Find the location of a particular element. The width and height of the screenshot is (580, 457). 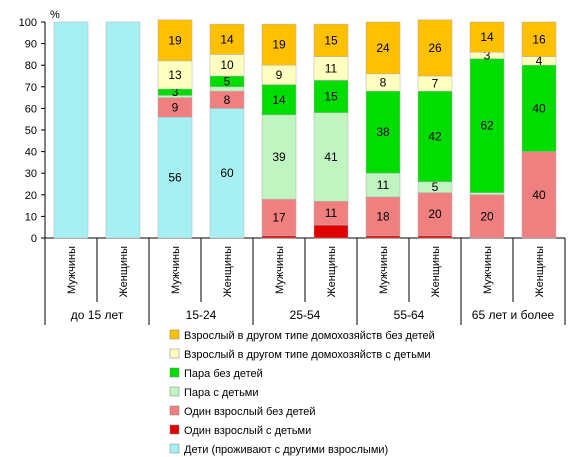

legend-label: Один взрослый с детьми is located at coordinates (247, 431).